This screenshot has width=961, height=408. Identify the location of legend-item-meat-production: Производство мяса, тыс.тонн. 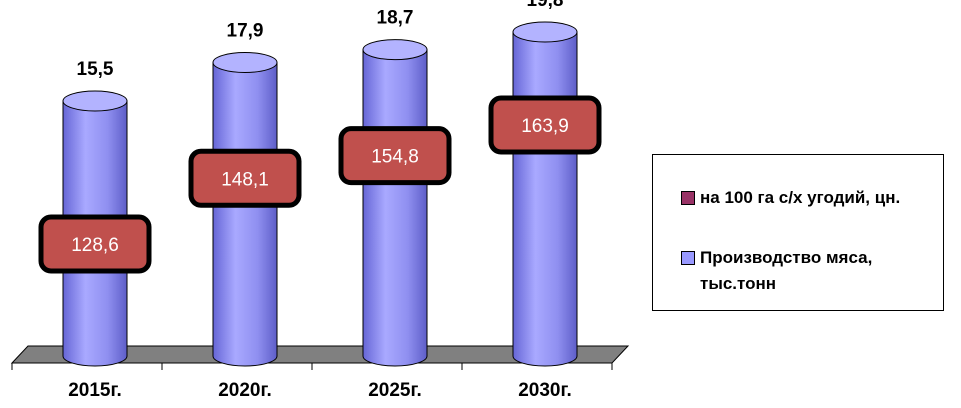
(776, 271).